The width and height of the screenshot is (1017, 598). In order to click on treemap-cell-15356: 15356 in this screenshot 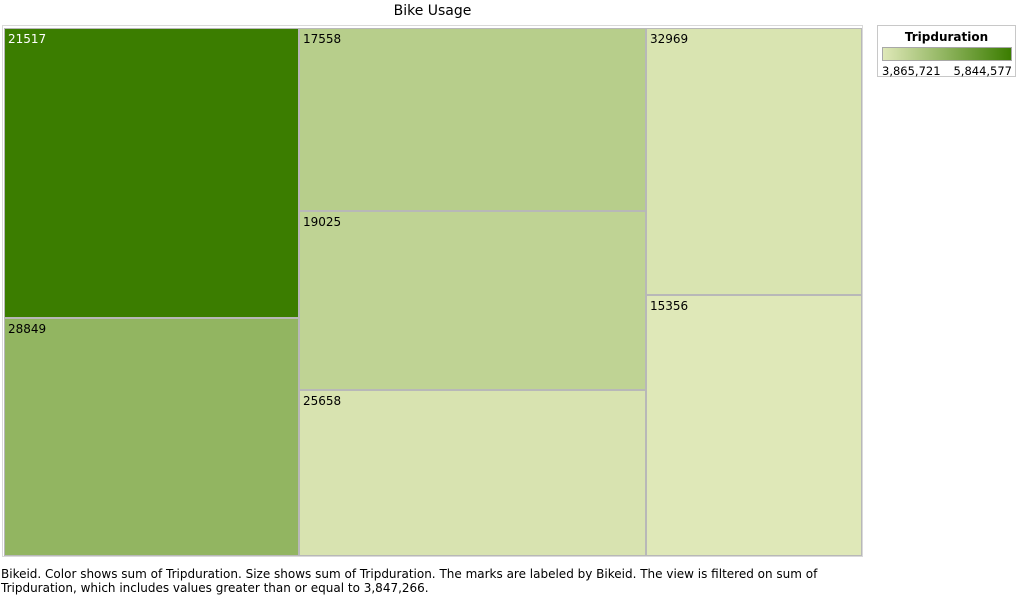, I will do `click(754, 425)`.